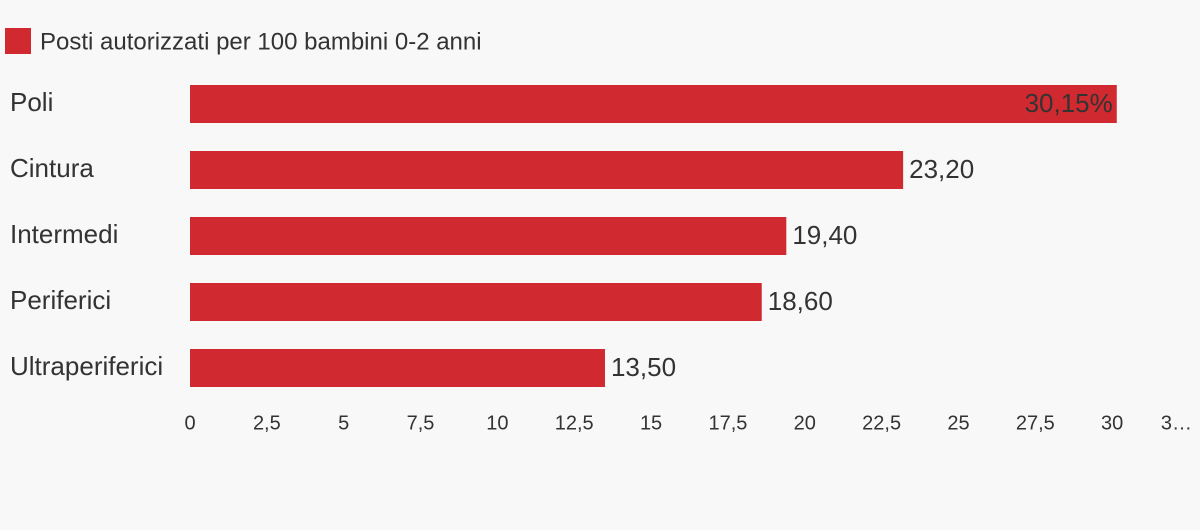 The width and height of the screenshot is (1200, 530). What do you see at coordinates (343, 423) in the screenshot?
I see `x-tick-label: 5` at bounding box center [343, 423].